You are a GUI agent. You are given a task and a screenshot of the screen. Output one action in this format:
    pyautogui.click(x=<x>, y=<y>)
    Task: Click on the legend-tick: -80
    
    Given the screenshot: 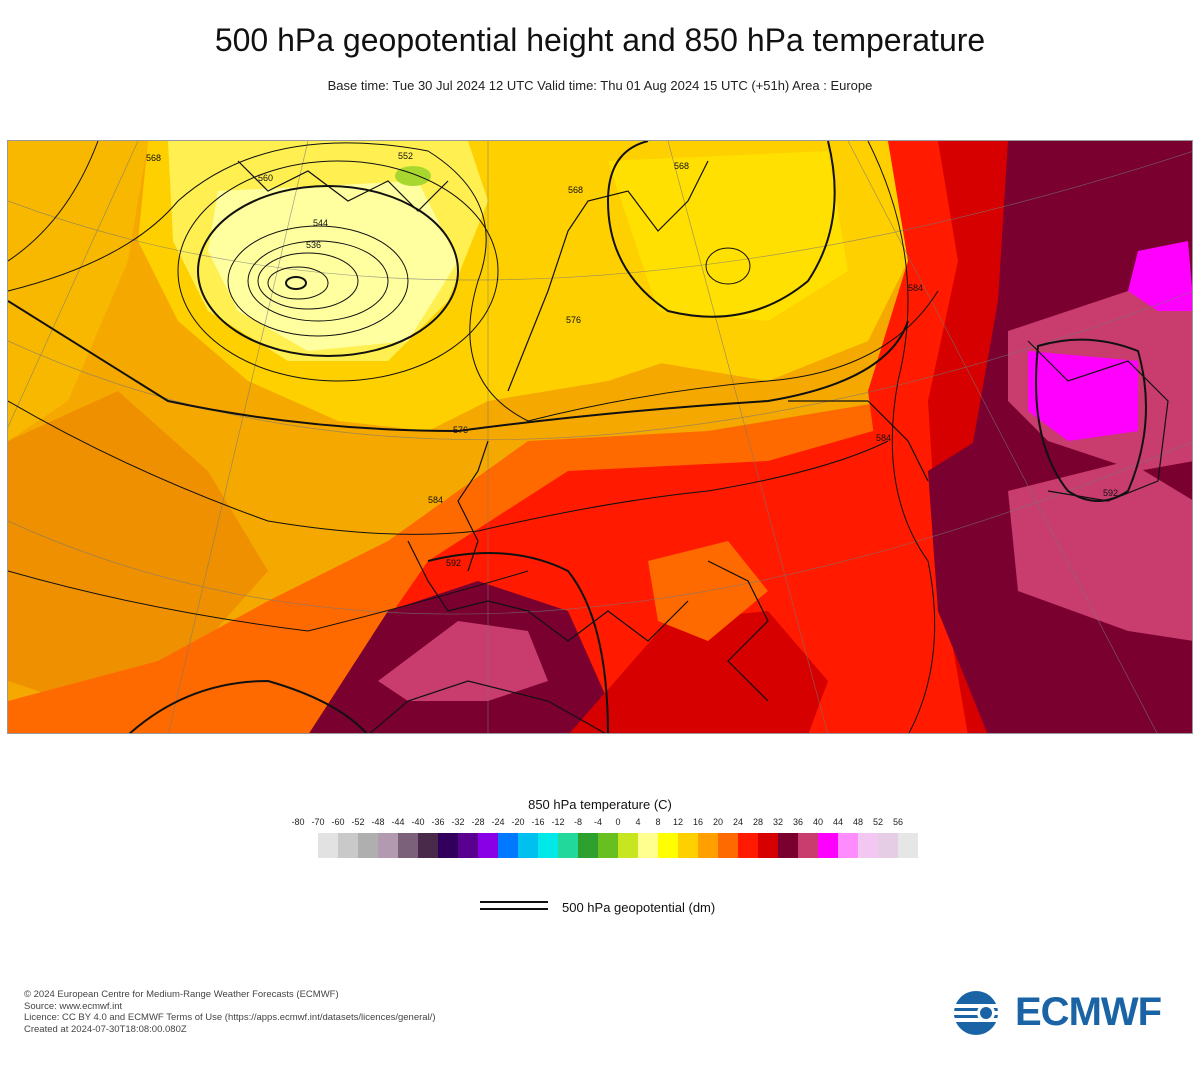 What is the action you would take?
    pyautogui.click(x=298, y=822)
    